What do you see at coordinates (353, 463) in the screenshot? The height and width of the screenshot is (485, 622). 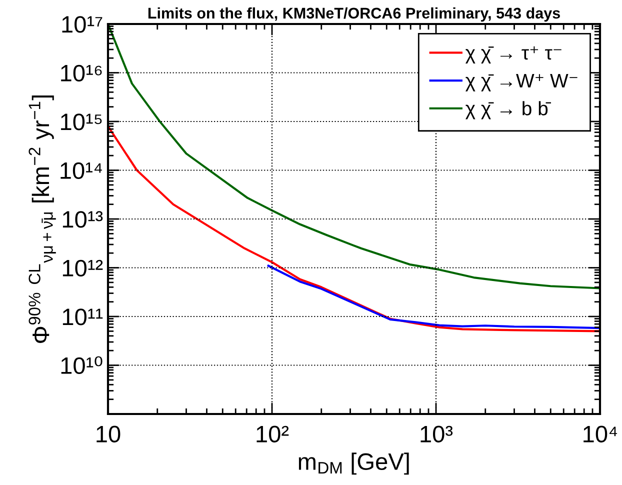 I see `x-axis-title: m$_{DM}$ [GeV]` at bounding box center [353, 463].